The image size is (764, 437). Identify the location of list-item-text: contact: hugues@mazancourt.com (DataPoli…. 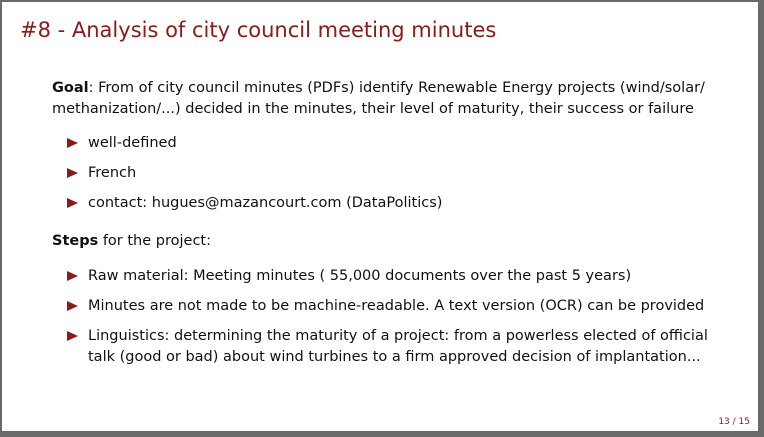
(265, 203).